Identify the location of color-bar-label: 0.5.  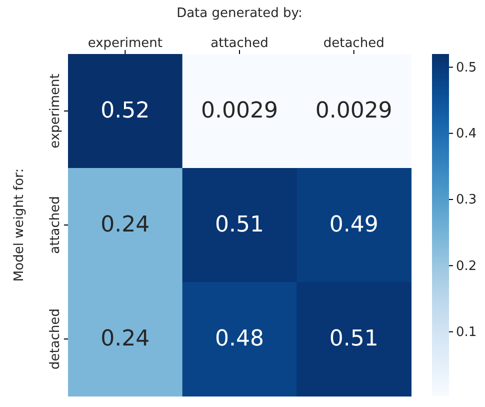
(466, 68).